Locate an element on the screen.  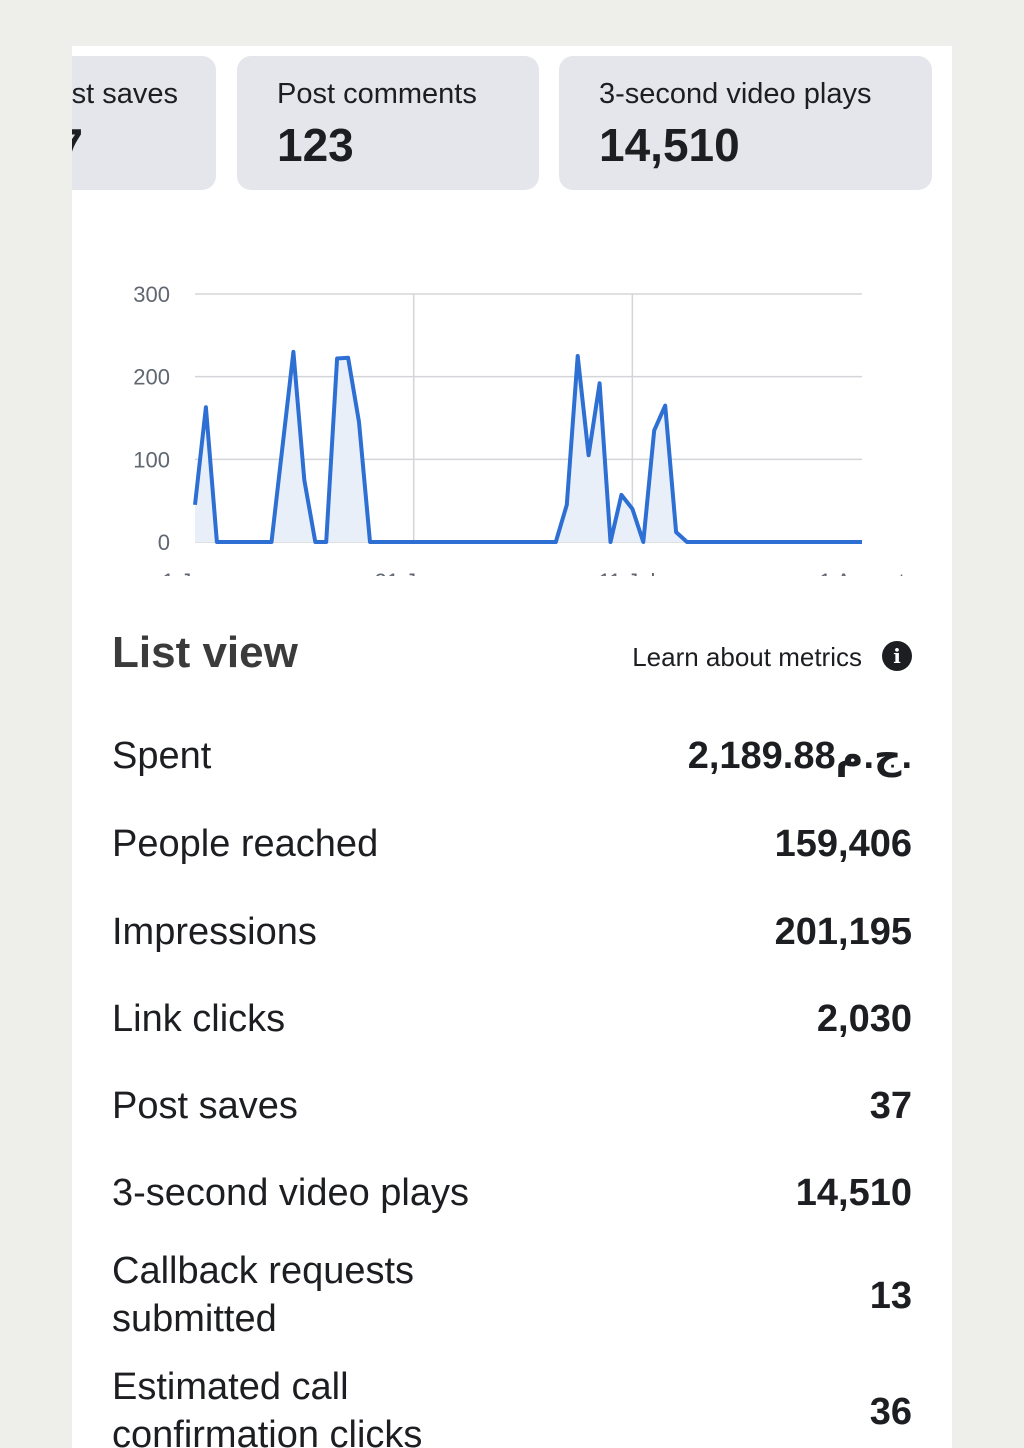
metric-label: People reached is located at coordinates (245, 844).